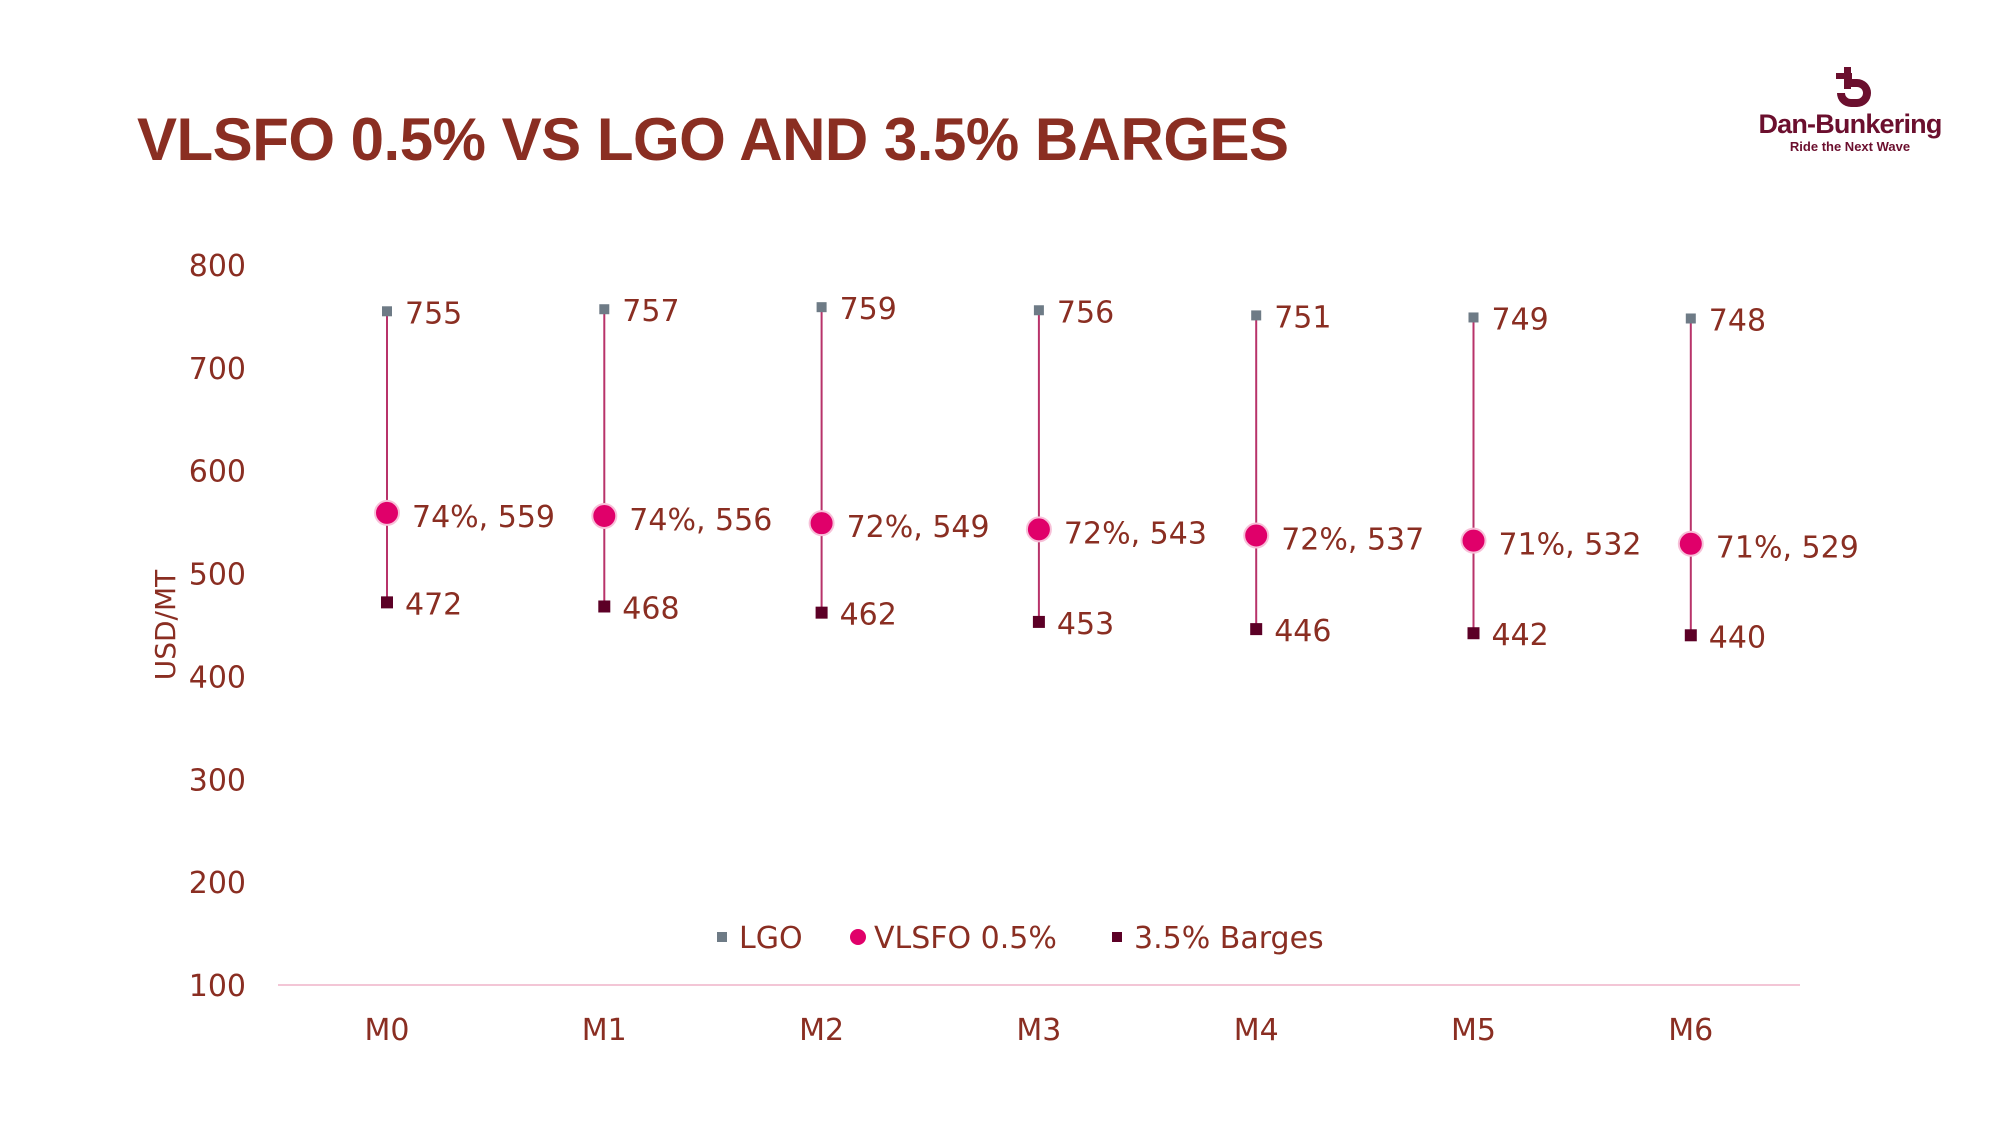  Describe the element at coordinates (1737, 320) in the screenshot. I see `lgo-data-label: 748` at that location.